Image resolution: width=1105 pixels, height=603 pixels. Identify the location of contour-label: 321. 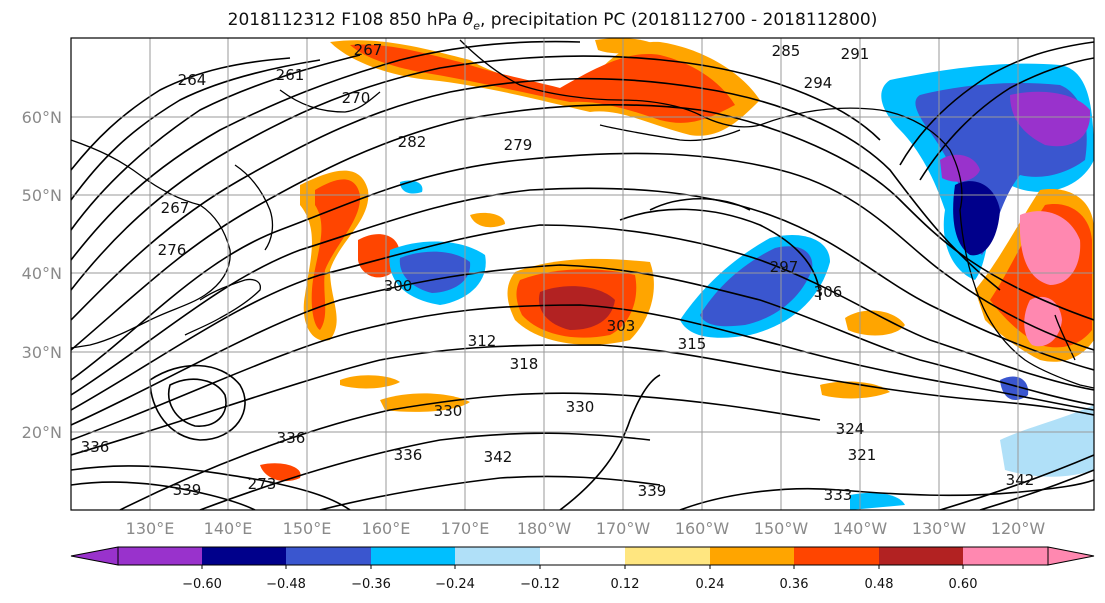
(862, 455).